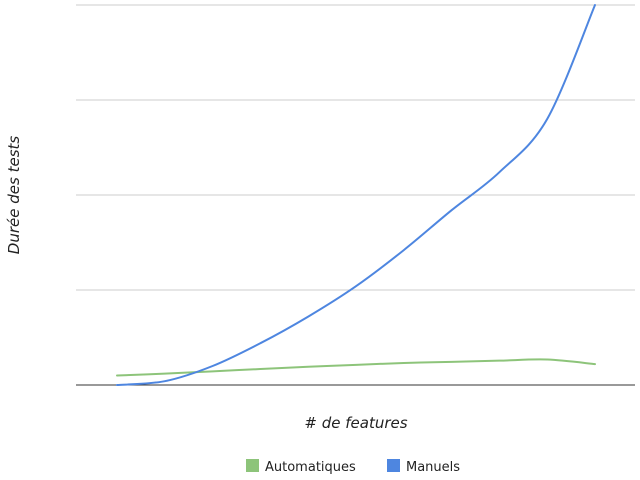  I want to click on series-line-automatiques, so click(356, 367).